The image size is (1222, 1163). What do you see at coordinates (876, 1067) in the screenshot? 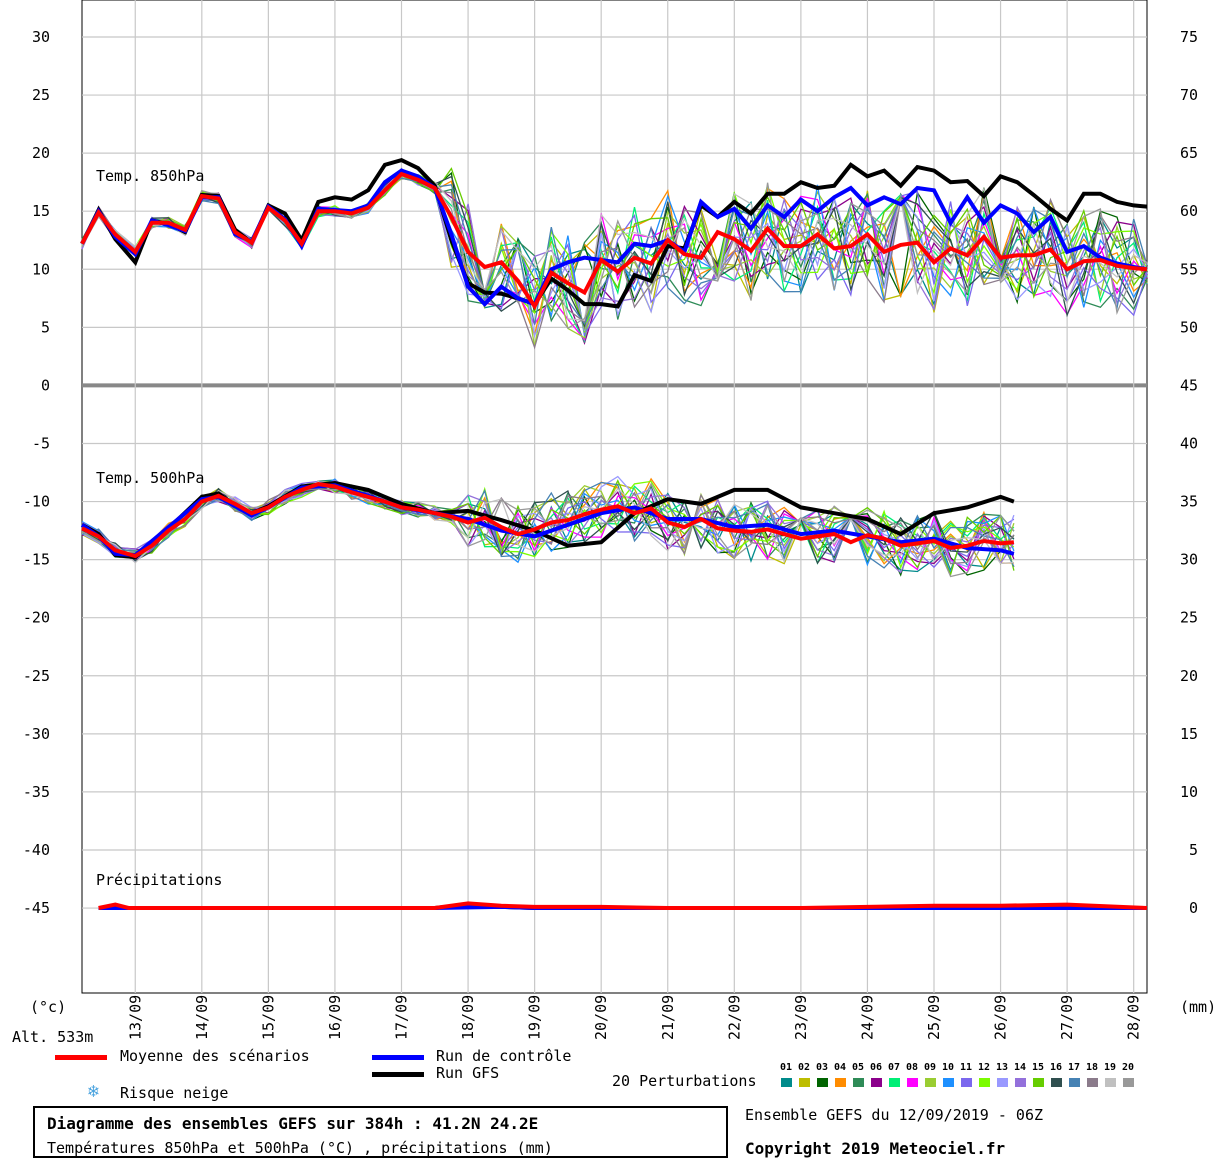
I see `perturbation-number: 06` at bounding box center [876, 1067].